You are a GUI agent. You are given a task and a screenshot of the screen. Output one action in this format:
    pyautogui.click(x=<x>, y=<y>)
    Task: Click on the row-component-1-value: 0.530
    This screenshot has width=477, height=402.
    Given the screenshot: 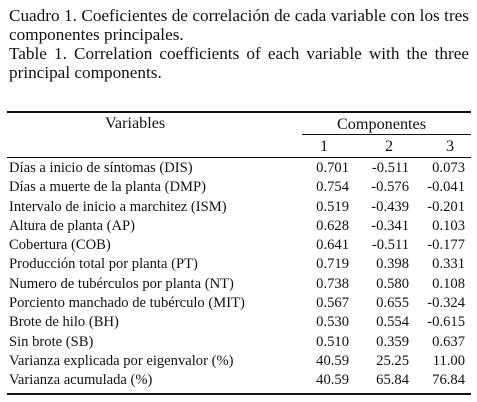 What is the action you would take?
    pyautogui.click(x=332, y=322)
    